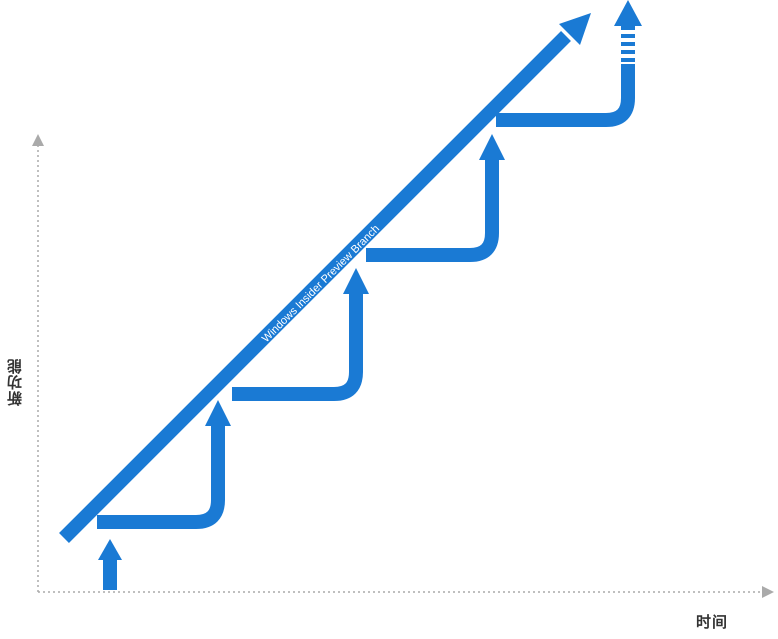  I want to click on step-1-arrowhead, so click(218, 413).